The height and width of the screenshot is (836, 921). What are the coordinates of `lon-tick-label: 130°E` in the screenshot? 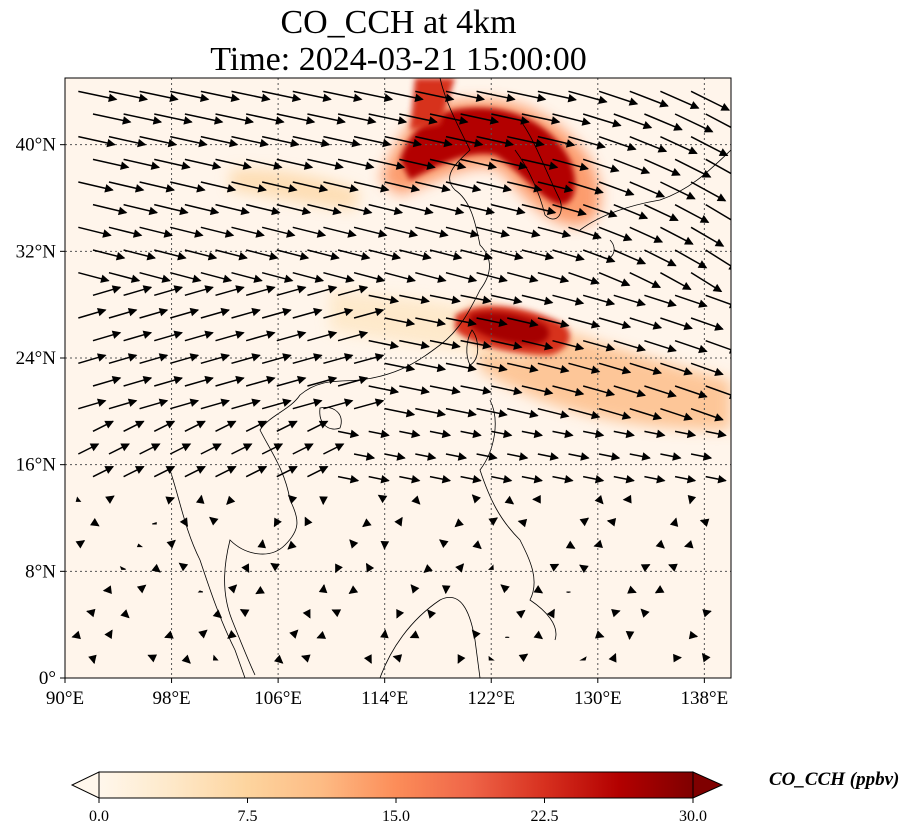 It's located at (598, 698).